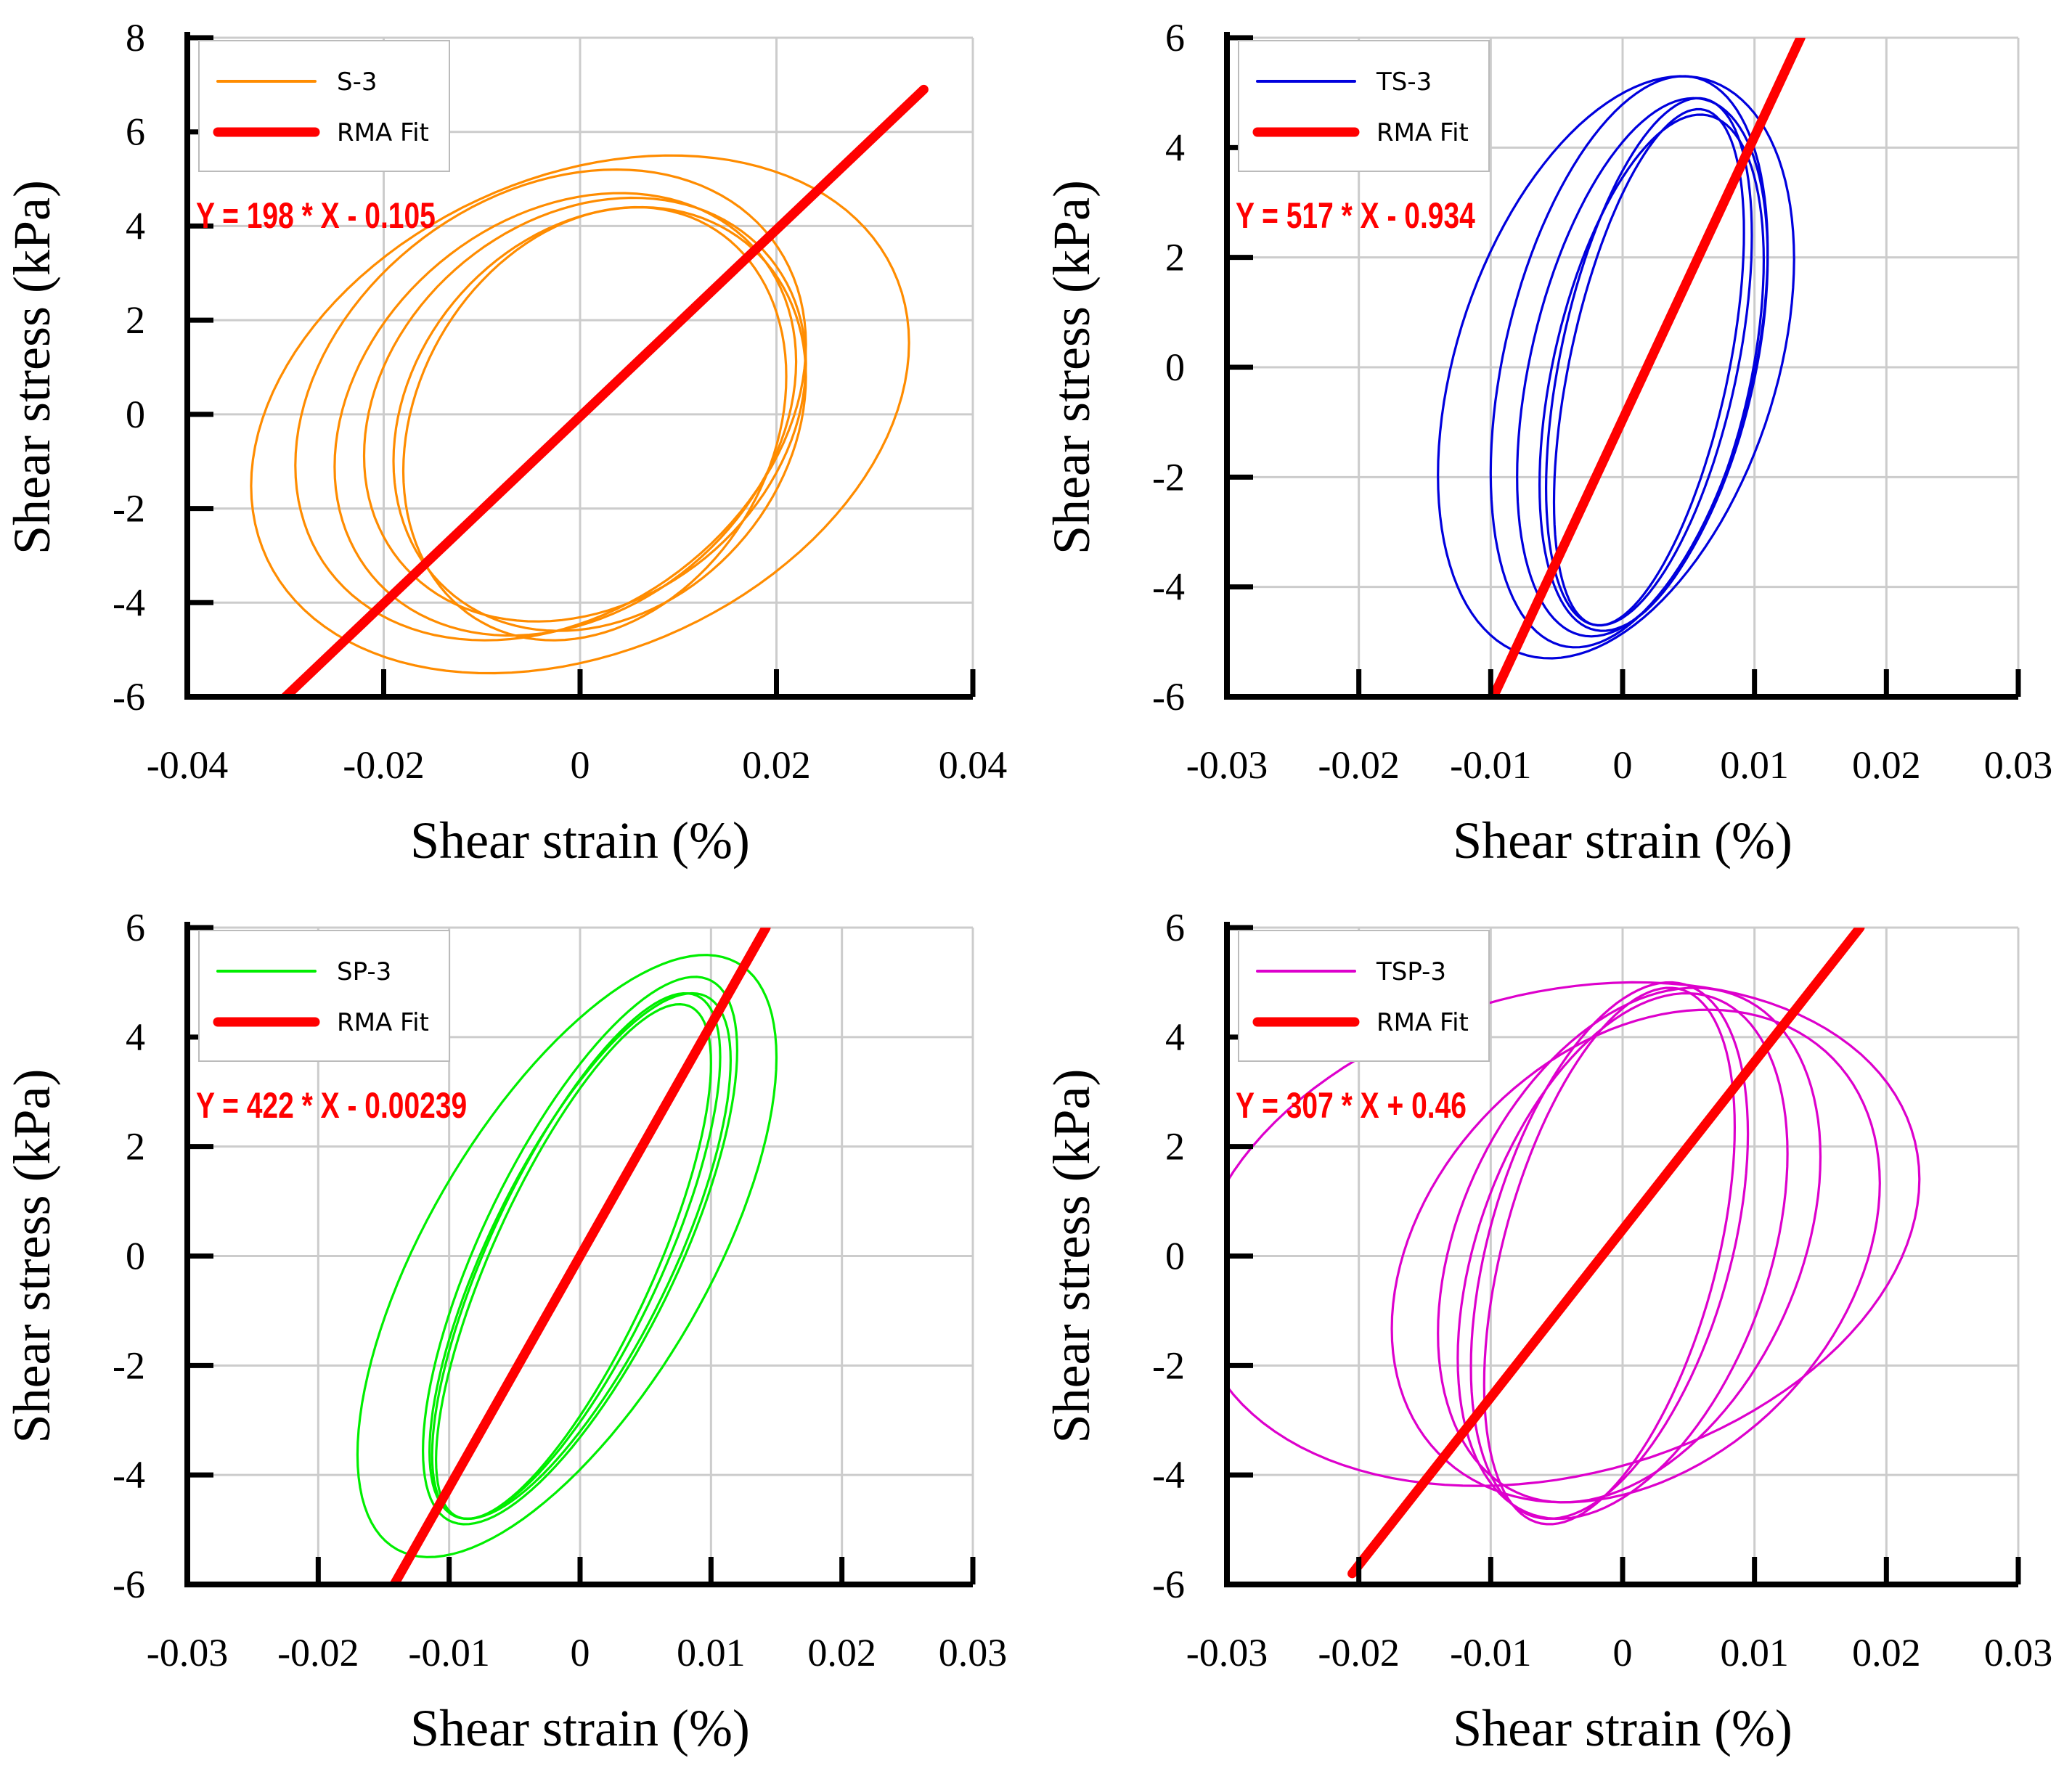  Describe the element at coordinates (973, 765) in the screenshot. I see `x-tick-label: 0.04` at that location.